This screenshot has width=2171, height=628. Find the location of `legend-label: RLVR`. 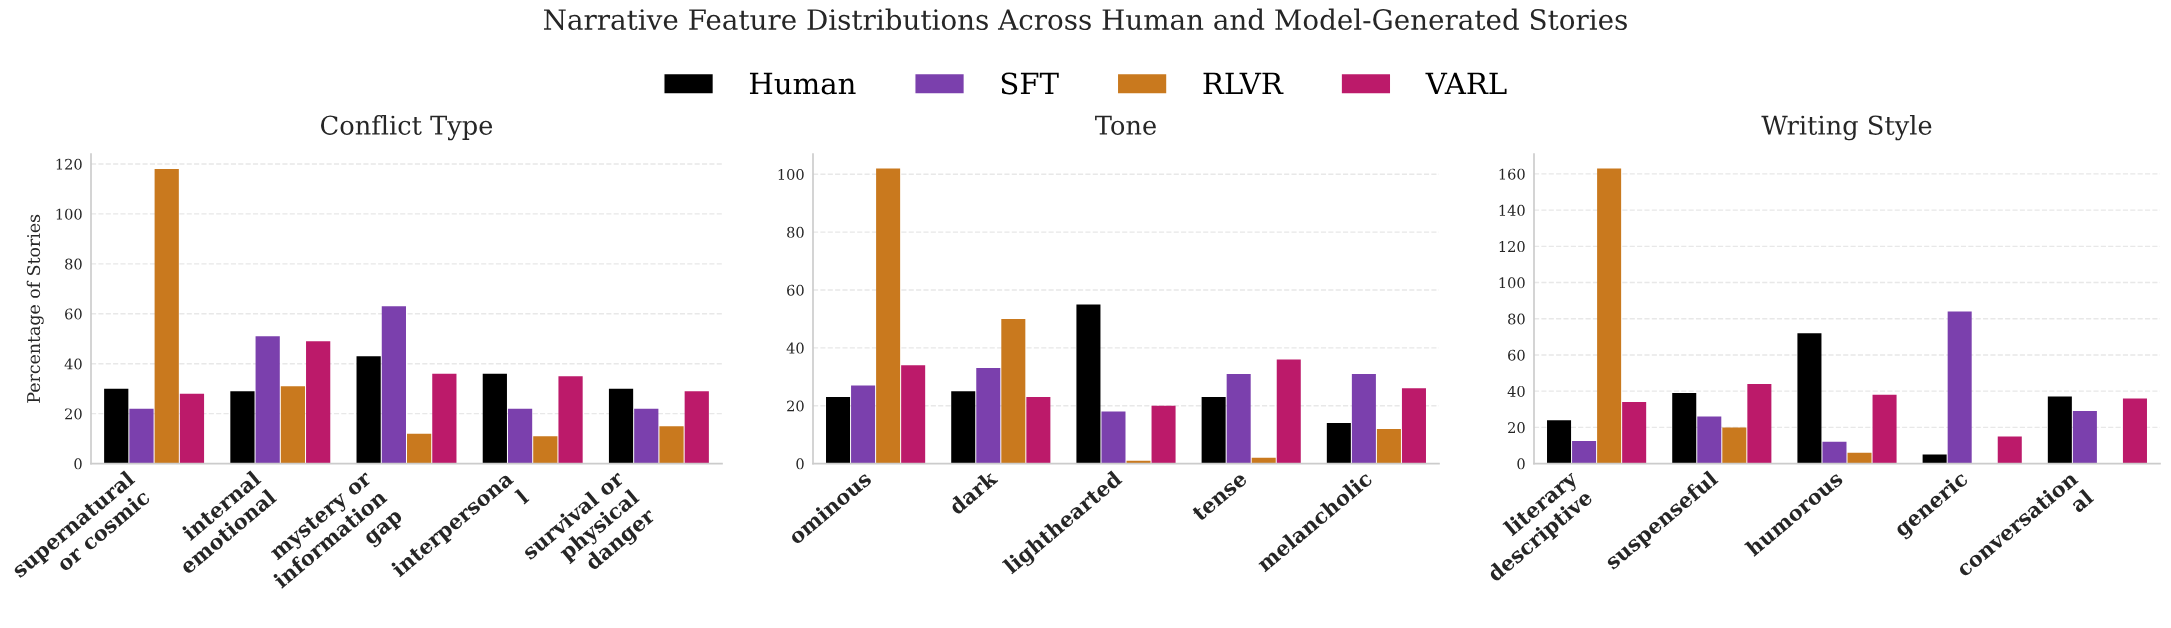

legend-label: RLVR is located at coordinates (1243, 83).